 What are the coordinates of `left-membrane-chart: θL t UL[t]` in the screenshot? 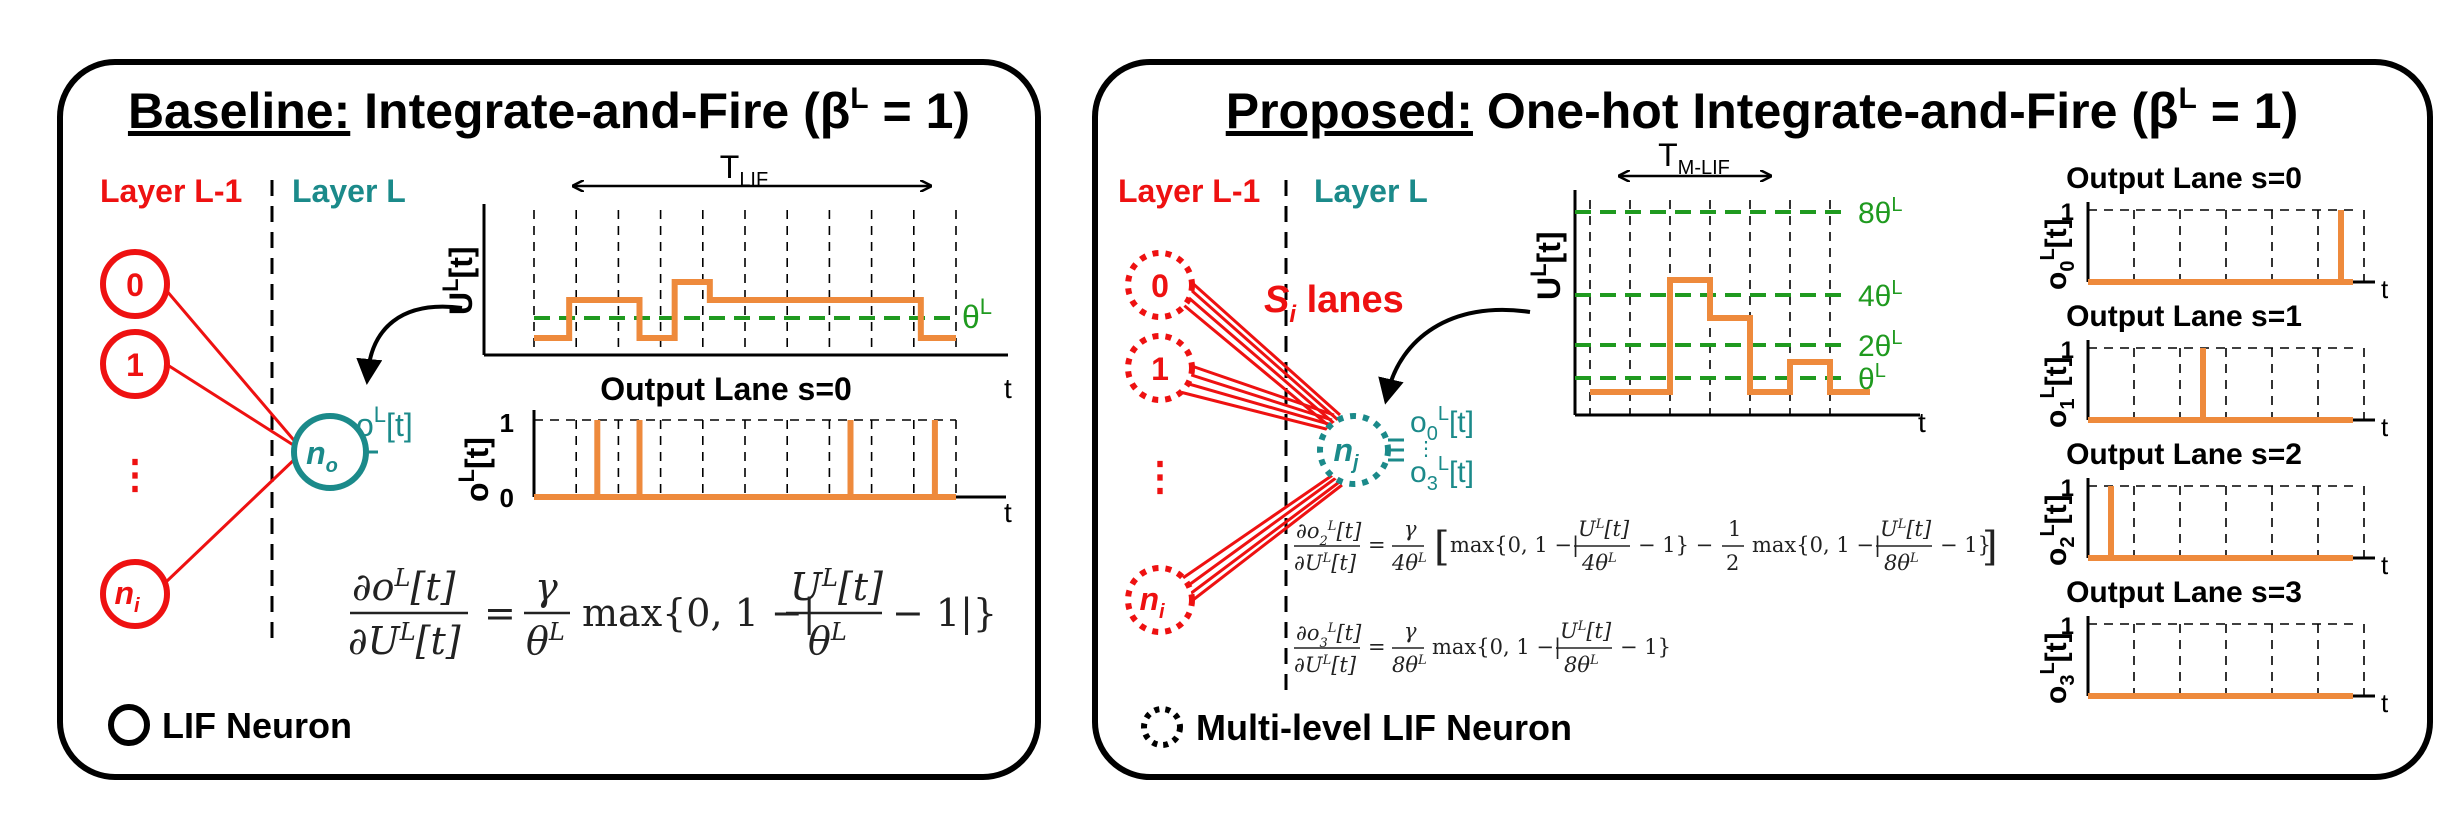 It's located at (725, 304).